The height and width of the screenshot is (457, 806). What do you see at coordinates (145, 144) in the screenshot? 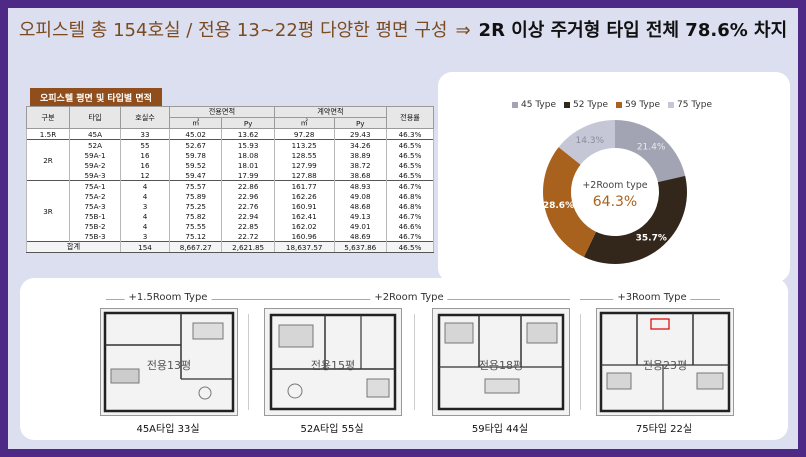
I see `cell-units: 55` at bounding box center [145, 144].